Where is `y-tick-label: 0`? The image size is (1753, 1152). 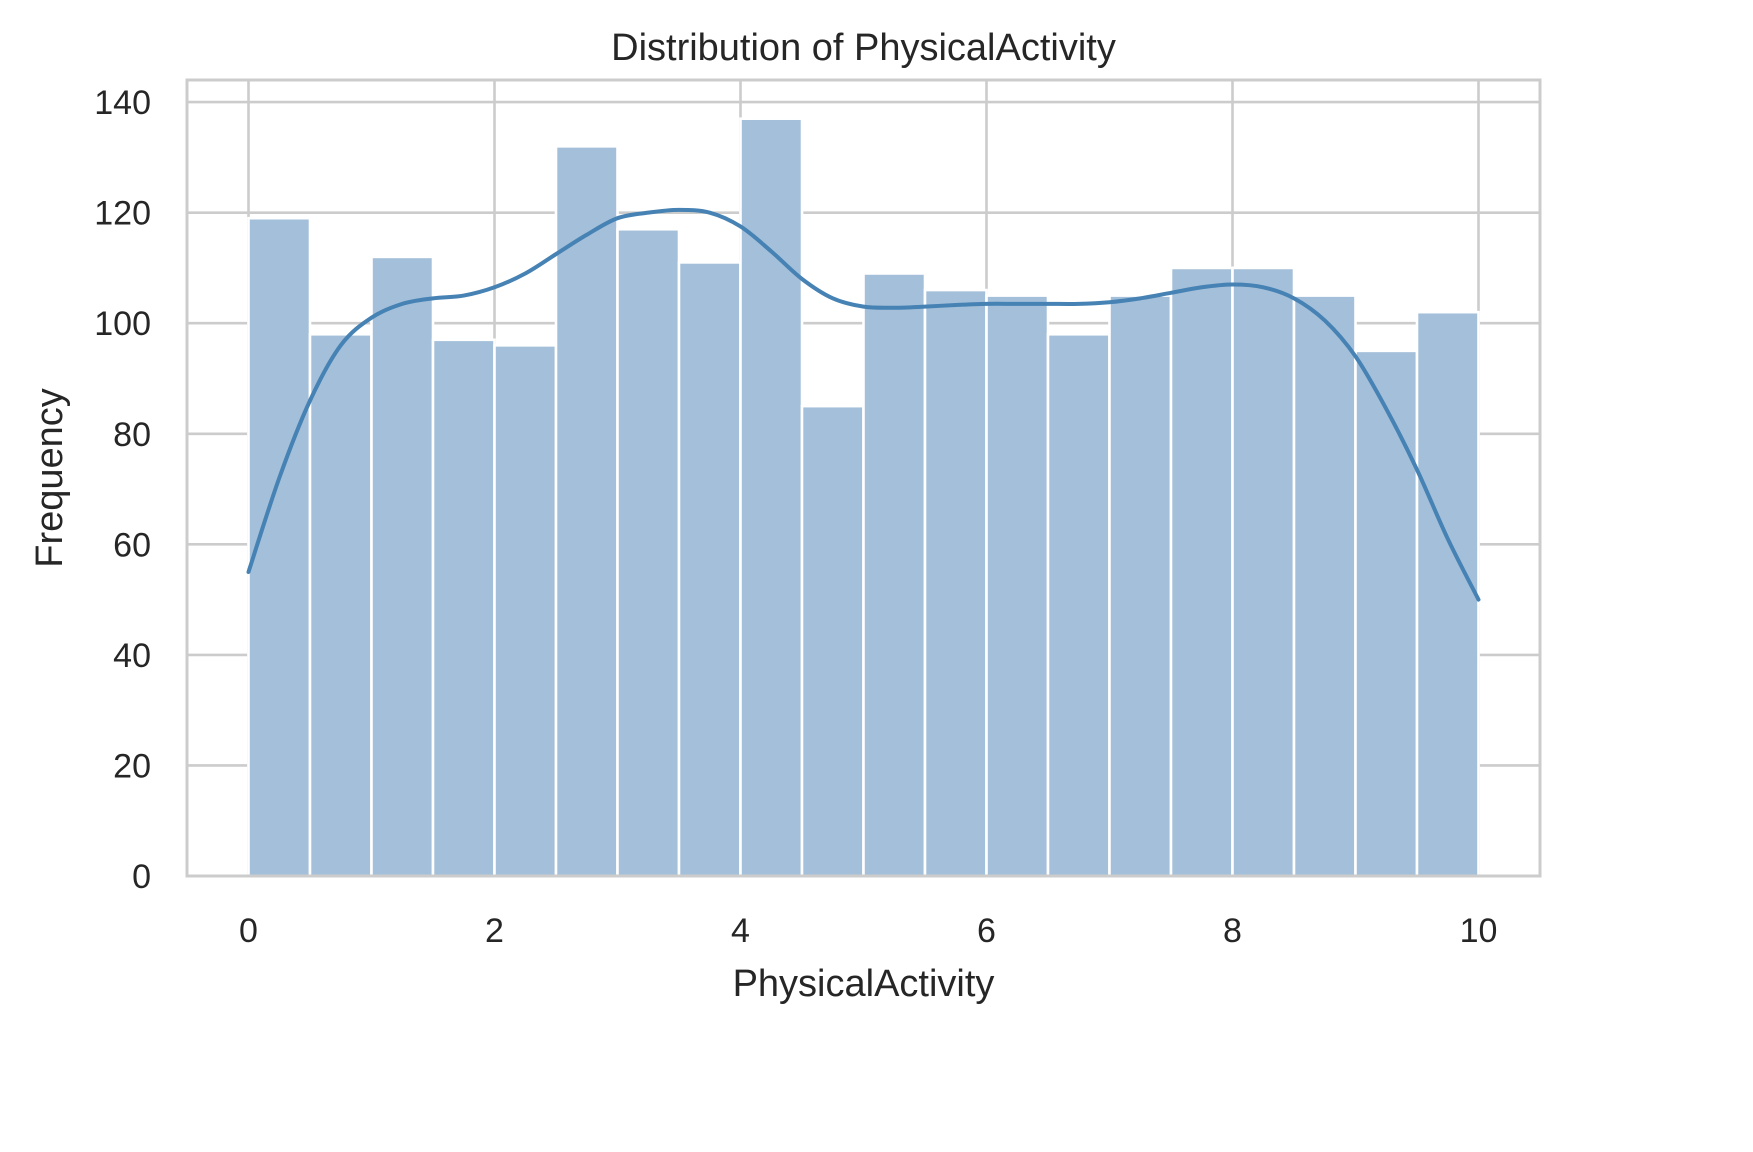 y-tick-label: 0 is located at coordinates (141, 877).